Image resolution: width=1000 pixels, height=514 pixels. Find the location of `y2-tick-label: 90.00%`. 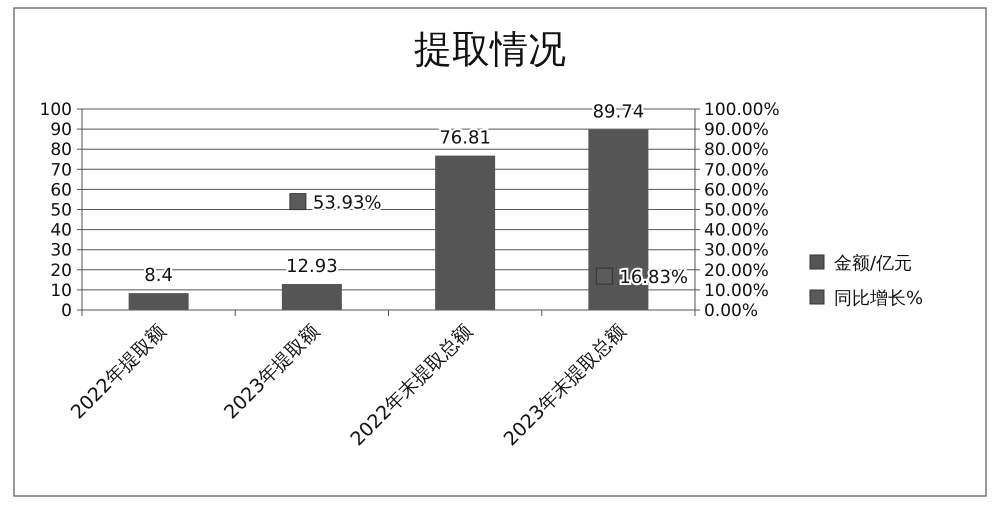

y2-tick-label: 90.00% is located at coordinates (736, 130).